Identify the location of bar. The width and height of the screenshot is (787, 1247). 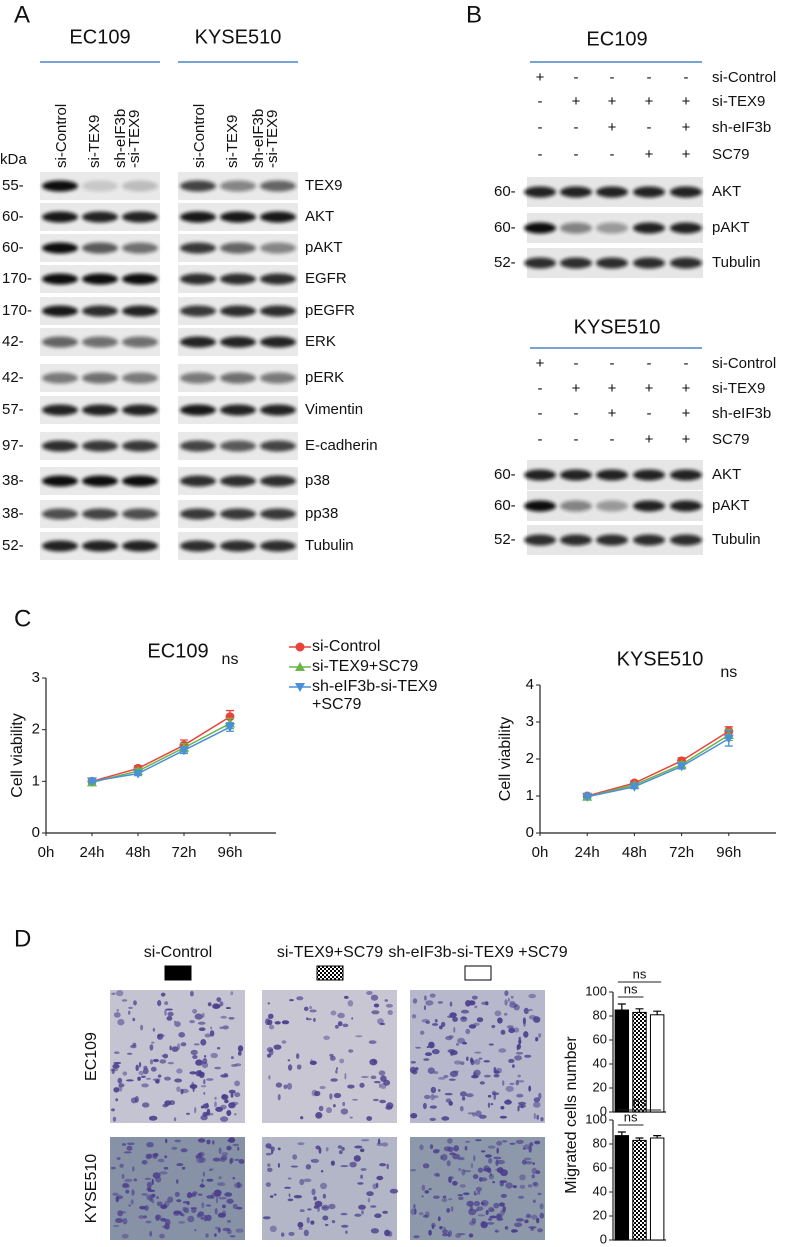
(657, 1189).